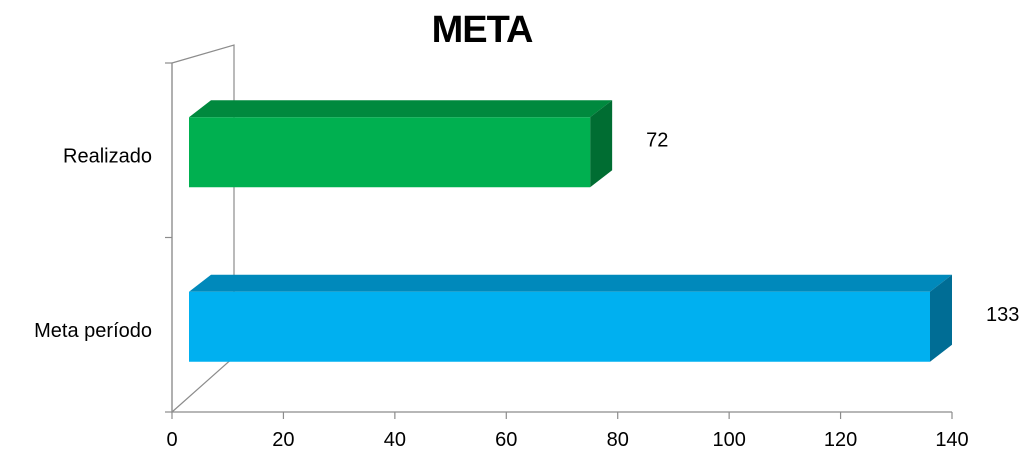 This screenshot has width=1034, height=458. What do you see at coordinates (506, 440) in the screenshot?
I see `x-tick-label: 60` at bounding box center [506, 440].